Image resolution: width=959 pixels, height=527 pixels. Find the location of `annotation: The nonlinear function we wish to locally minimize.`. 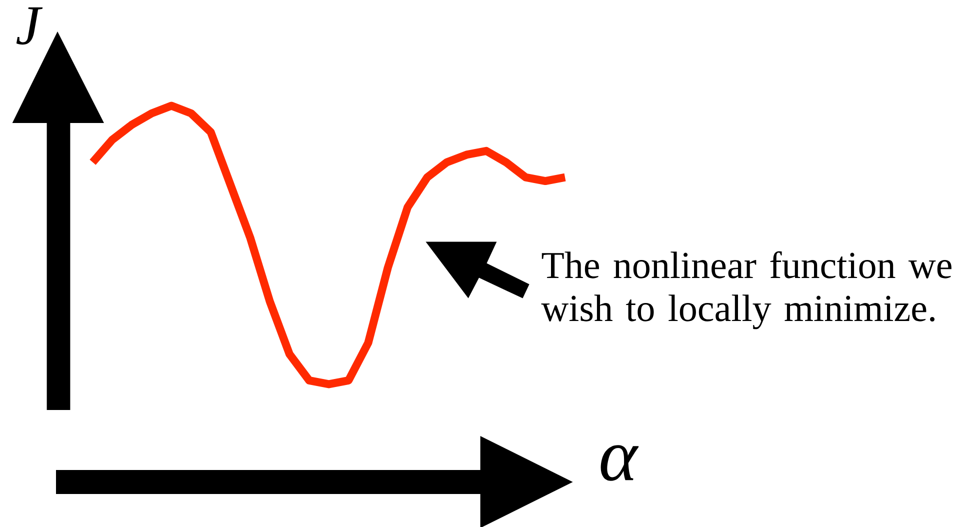

annotation: The nonlinear function we wish to locally minimize. is located at coordinates (746, 290).